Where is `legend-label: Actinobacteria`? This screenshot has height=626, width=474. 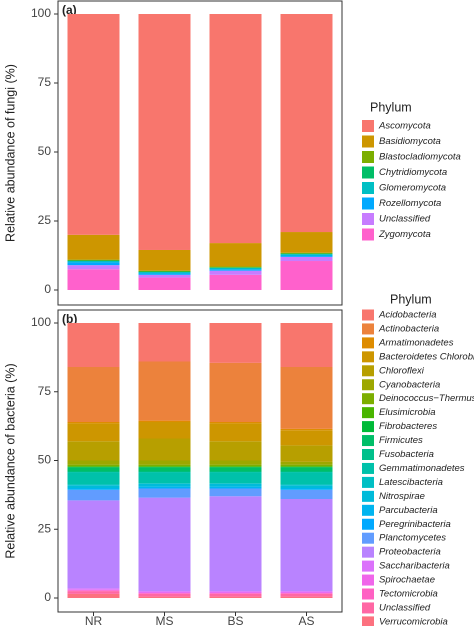
legend-label: Actinobacteria is located at coordinates (408, 328).